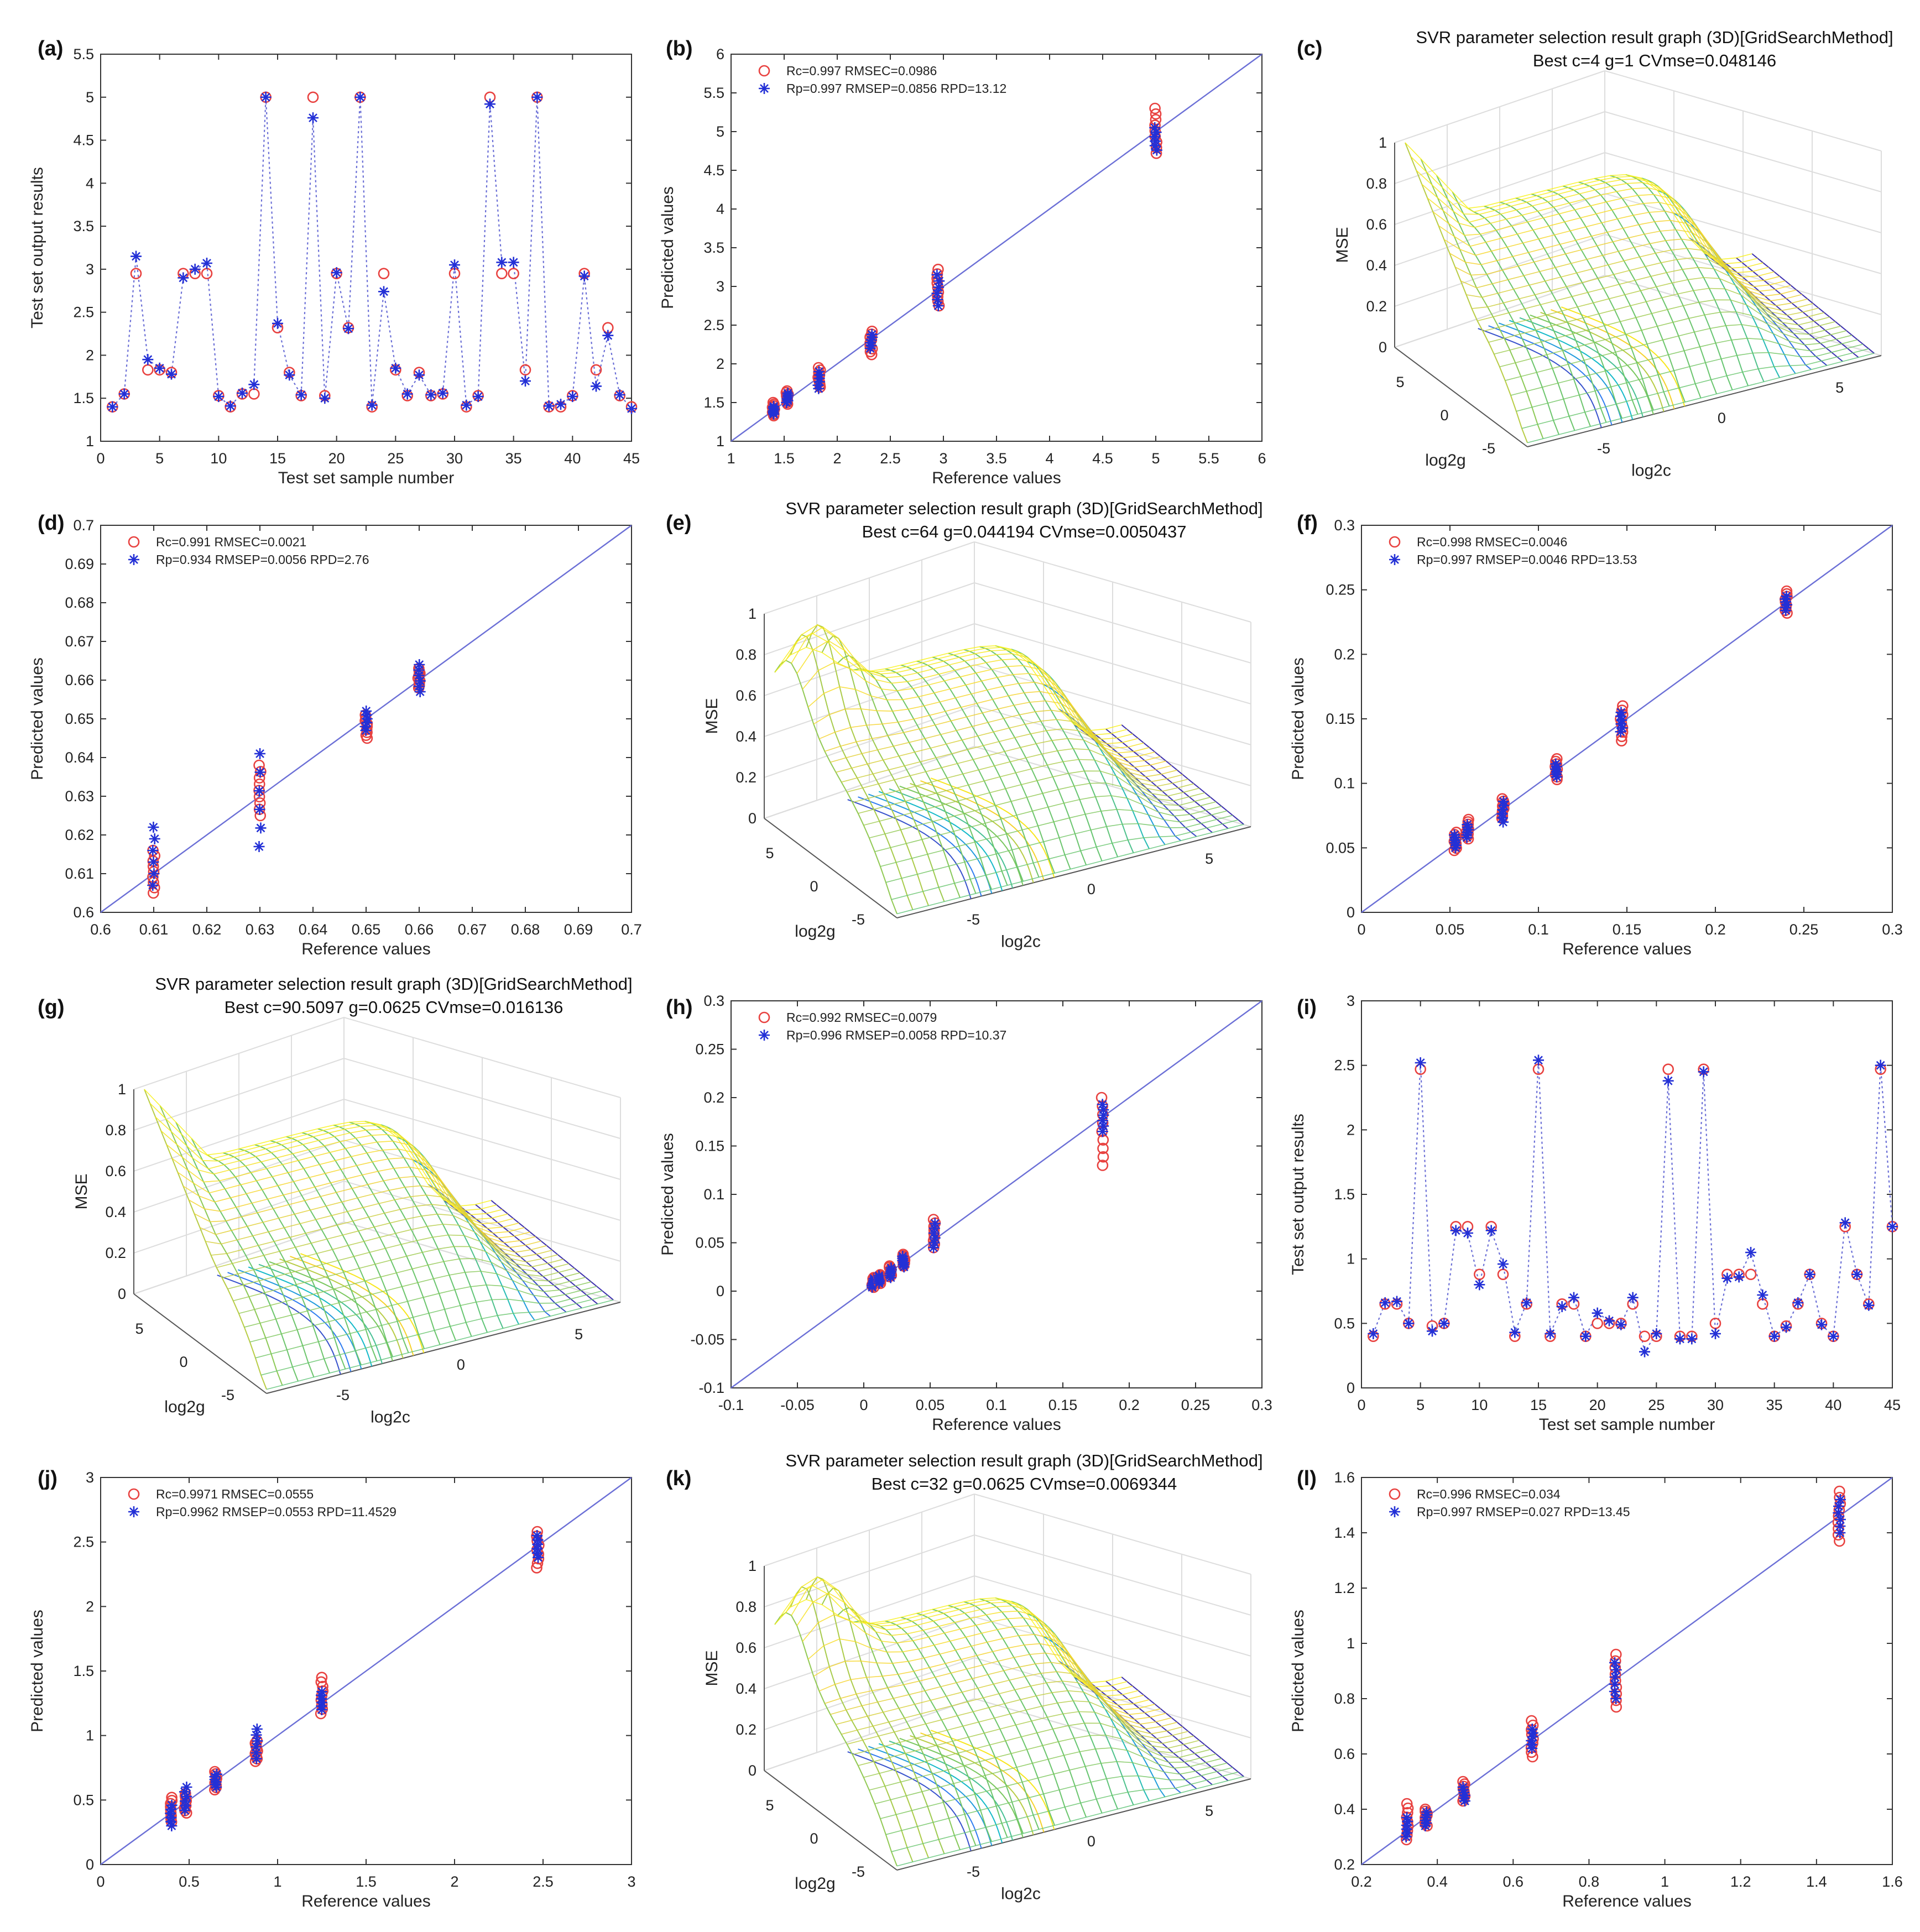 This screenshot has width=1920, height=1932. I want to click on x-tick-label: 15, so click(1539, 1405).